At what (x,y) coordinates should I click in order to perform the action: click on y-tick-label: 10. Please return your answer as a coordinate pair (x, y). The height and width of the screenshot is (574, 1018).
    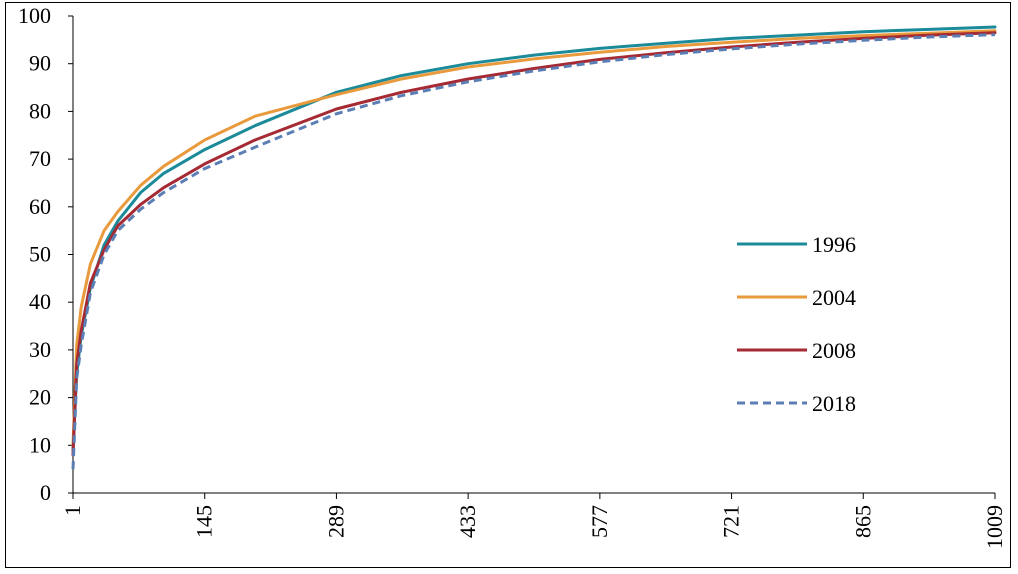
    Looking at the image, I should click on (40, 444).